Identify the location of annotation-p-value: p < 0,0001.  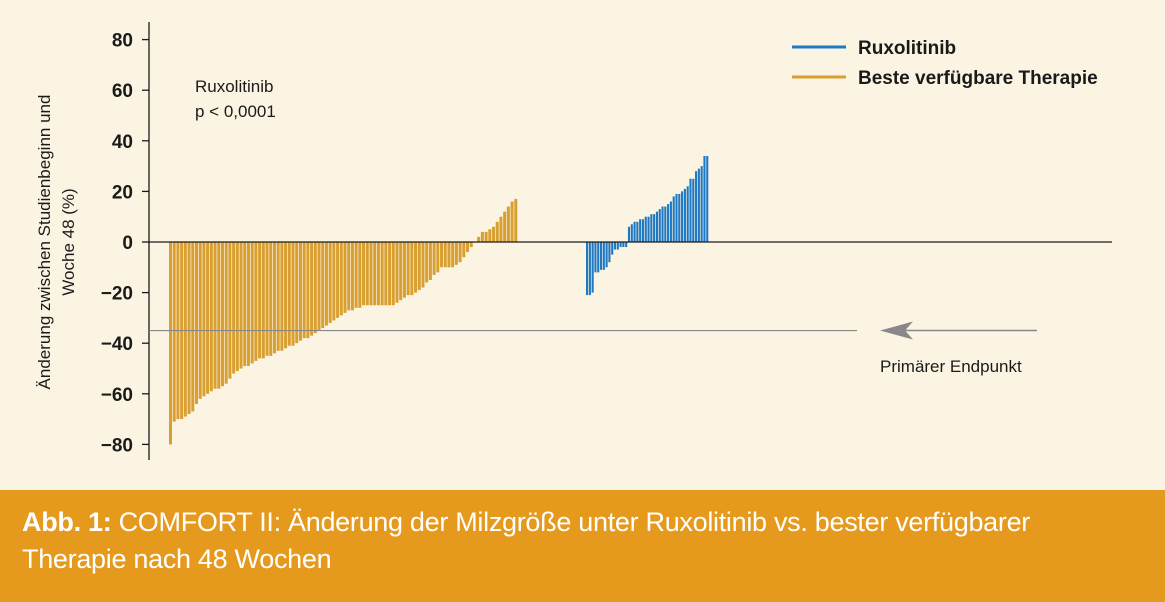
(235, 111).